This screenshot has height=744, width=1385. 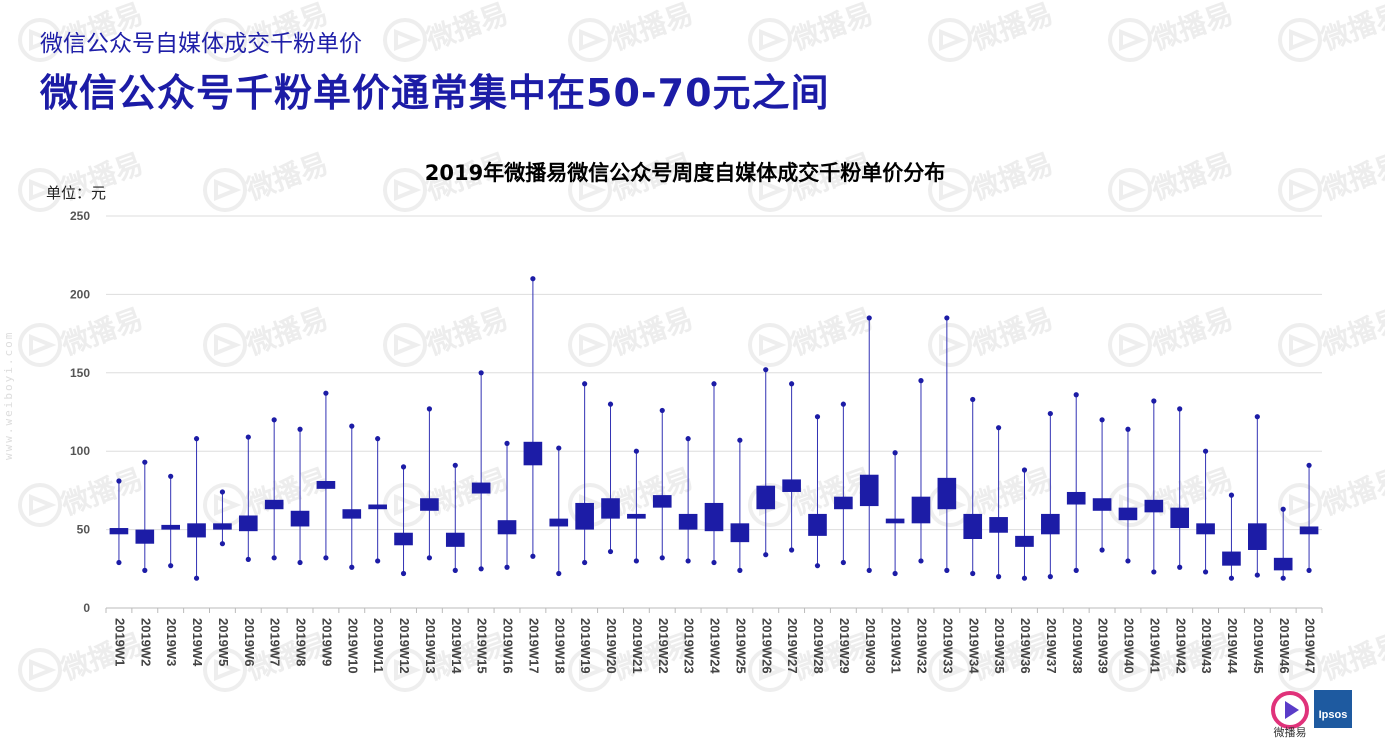 What do you see at coordinates (715, 646) in the screenshot?
I see `x-tick-label: 2019W24` at bounding box center [715, 646].